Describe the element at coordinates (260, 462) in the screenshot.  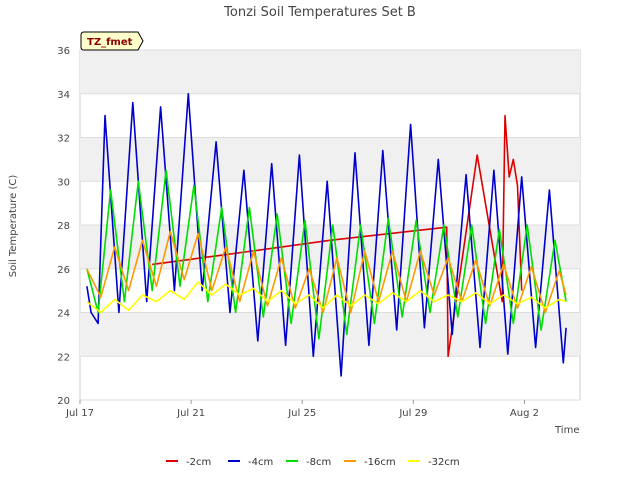
I see `legend-label: -4cm` at that location.